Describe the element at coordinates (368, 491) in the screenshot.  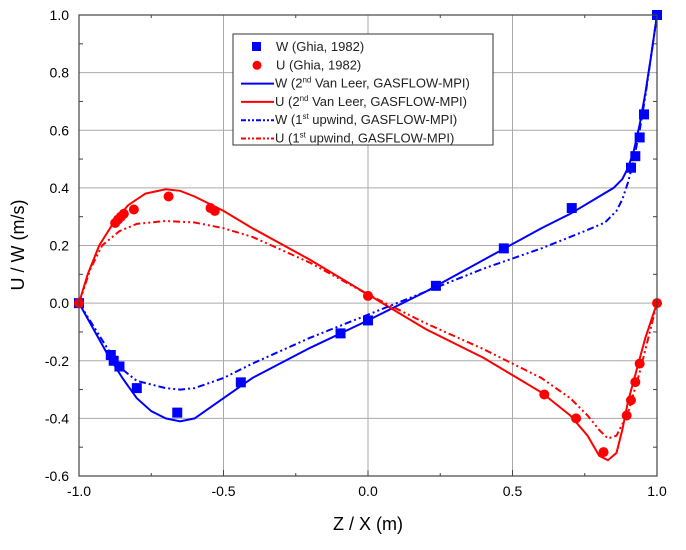
I see `x-tick-label: 0.0` at that location.